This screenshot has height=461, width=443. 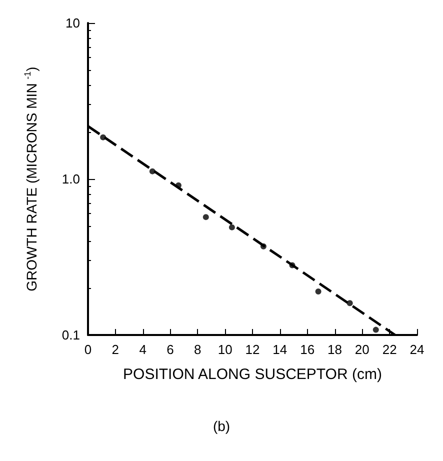 I want to click on x-tick-label: 18, so click(x=335, y=349).